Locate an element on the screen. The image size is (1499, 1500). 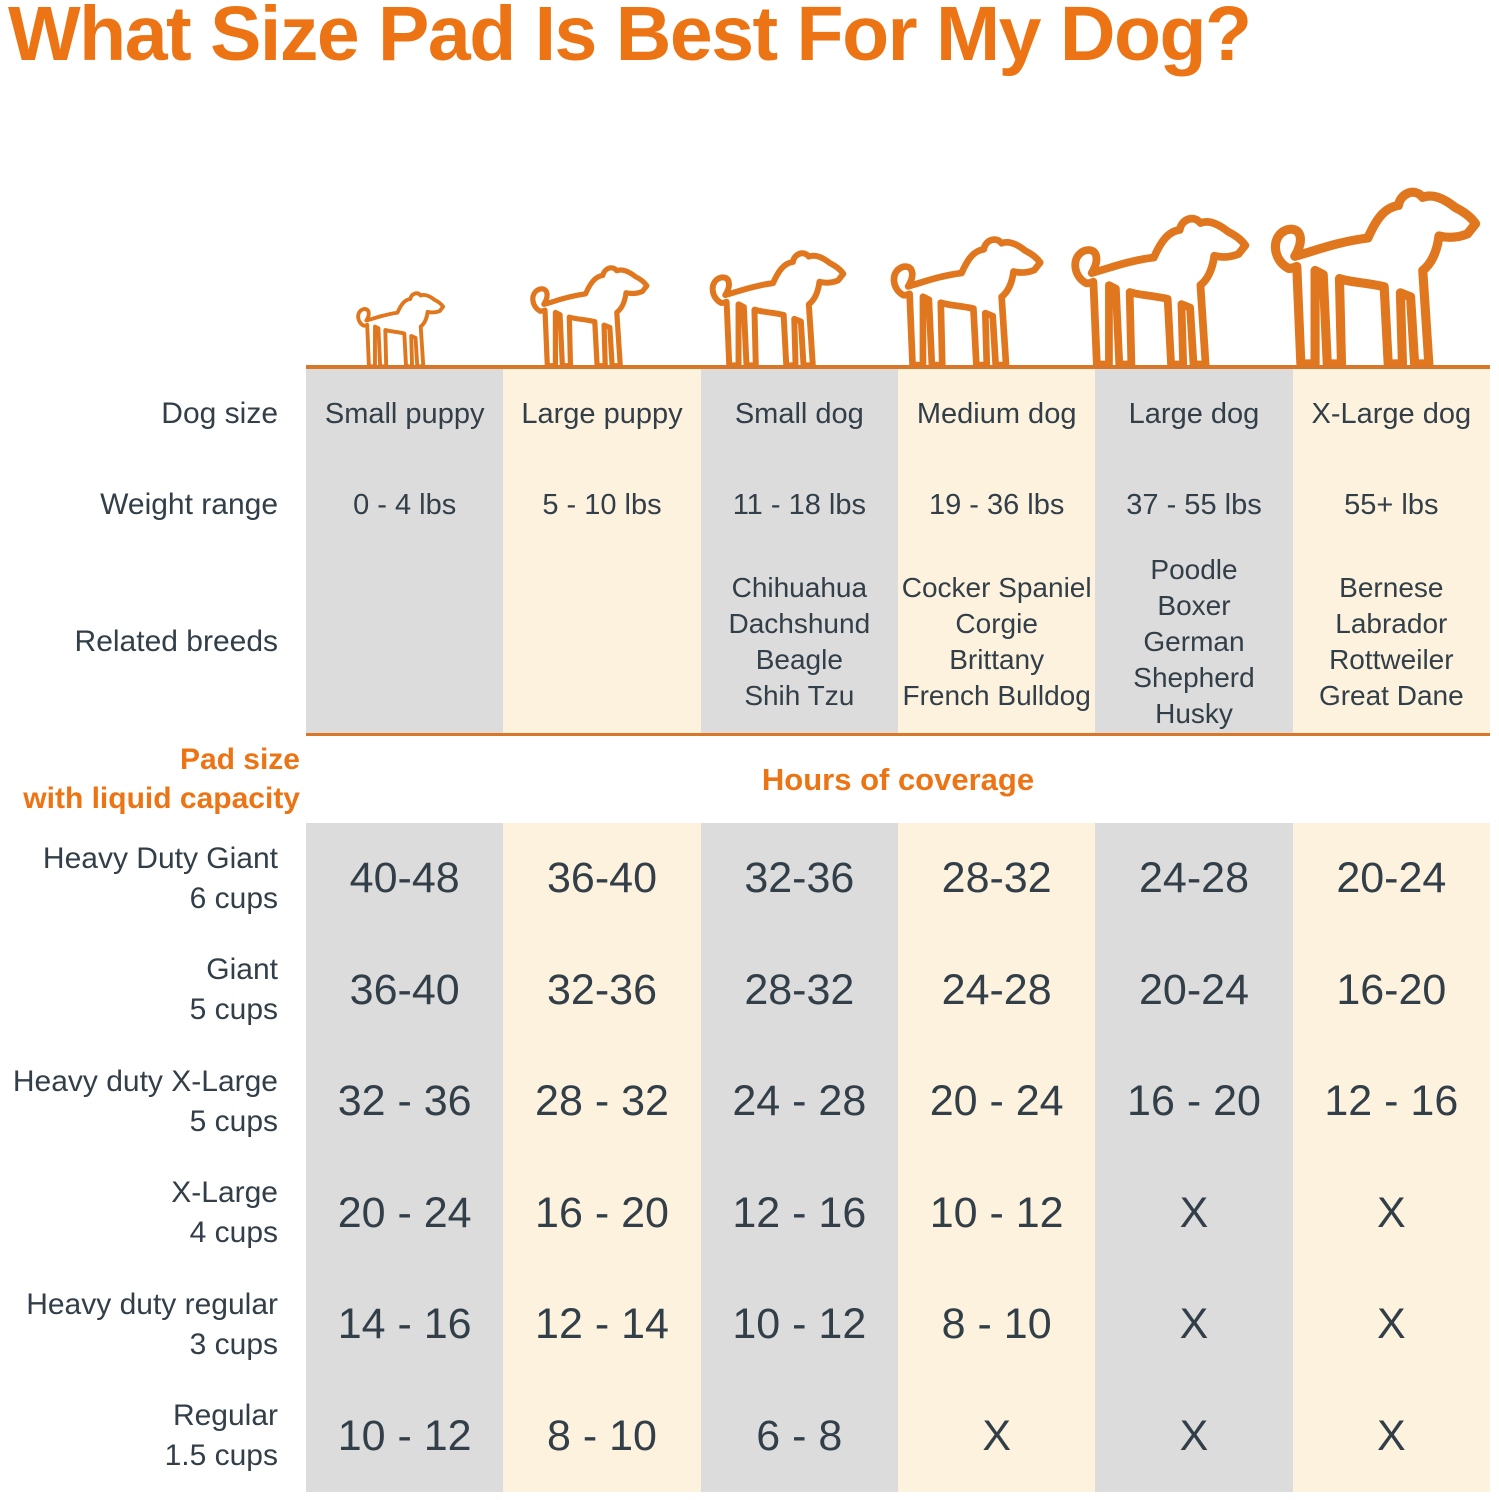
dog-illustrations-row is located at coordinates (898, 248).